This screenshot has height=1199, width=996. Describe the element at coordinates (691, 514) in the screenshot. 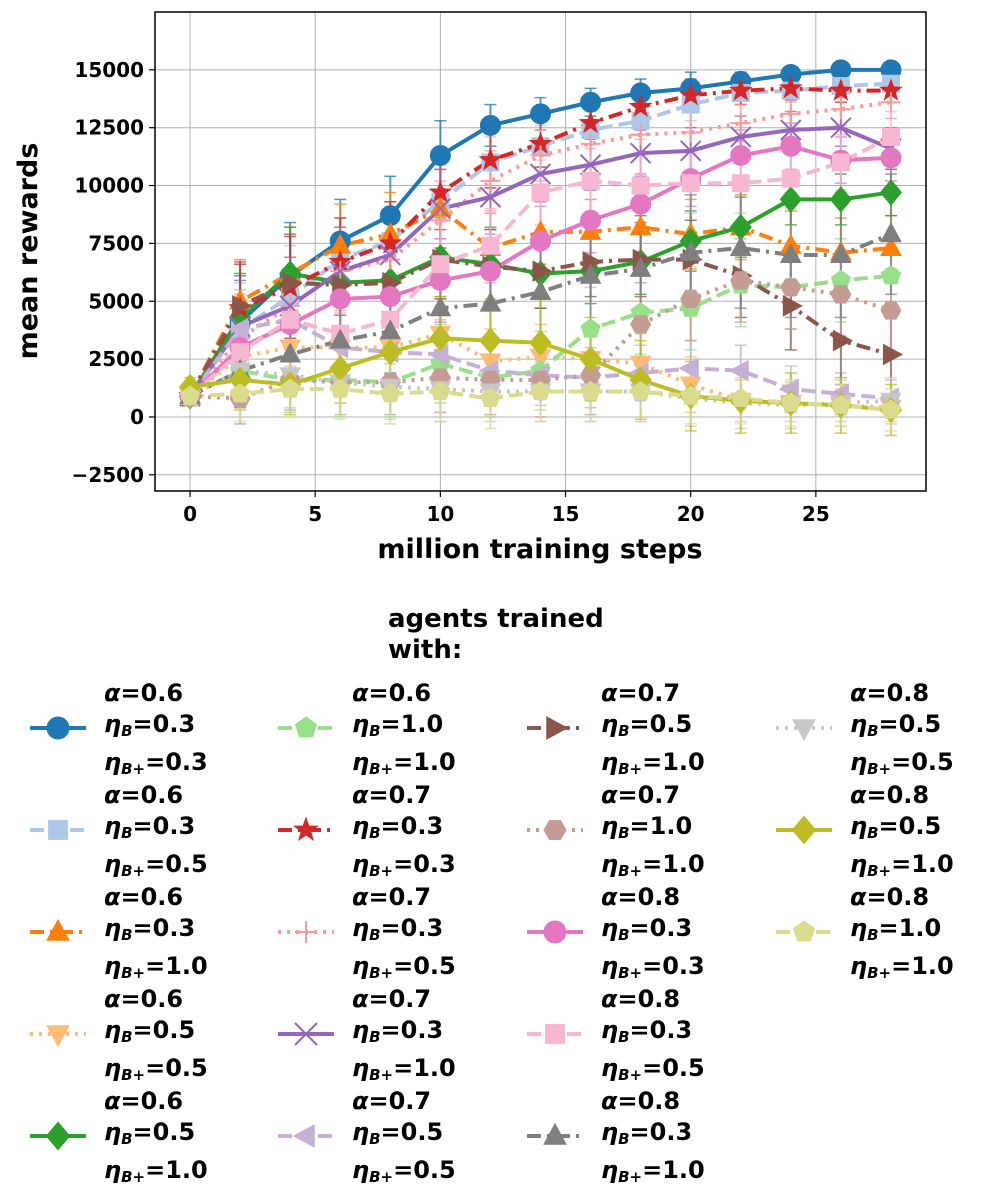

I see `x-tick-label: 20` at that location.